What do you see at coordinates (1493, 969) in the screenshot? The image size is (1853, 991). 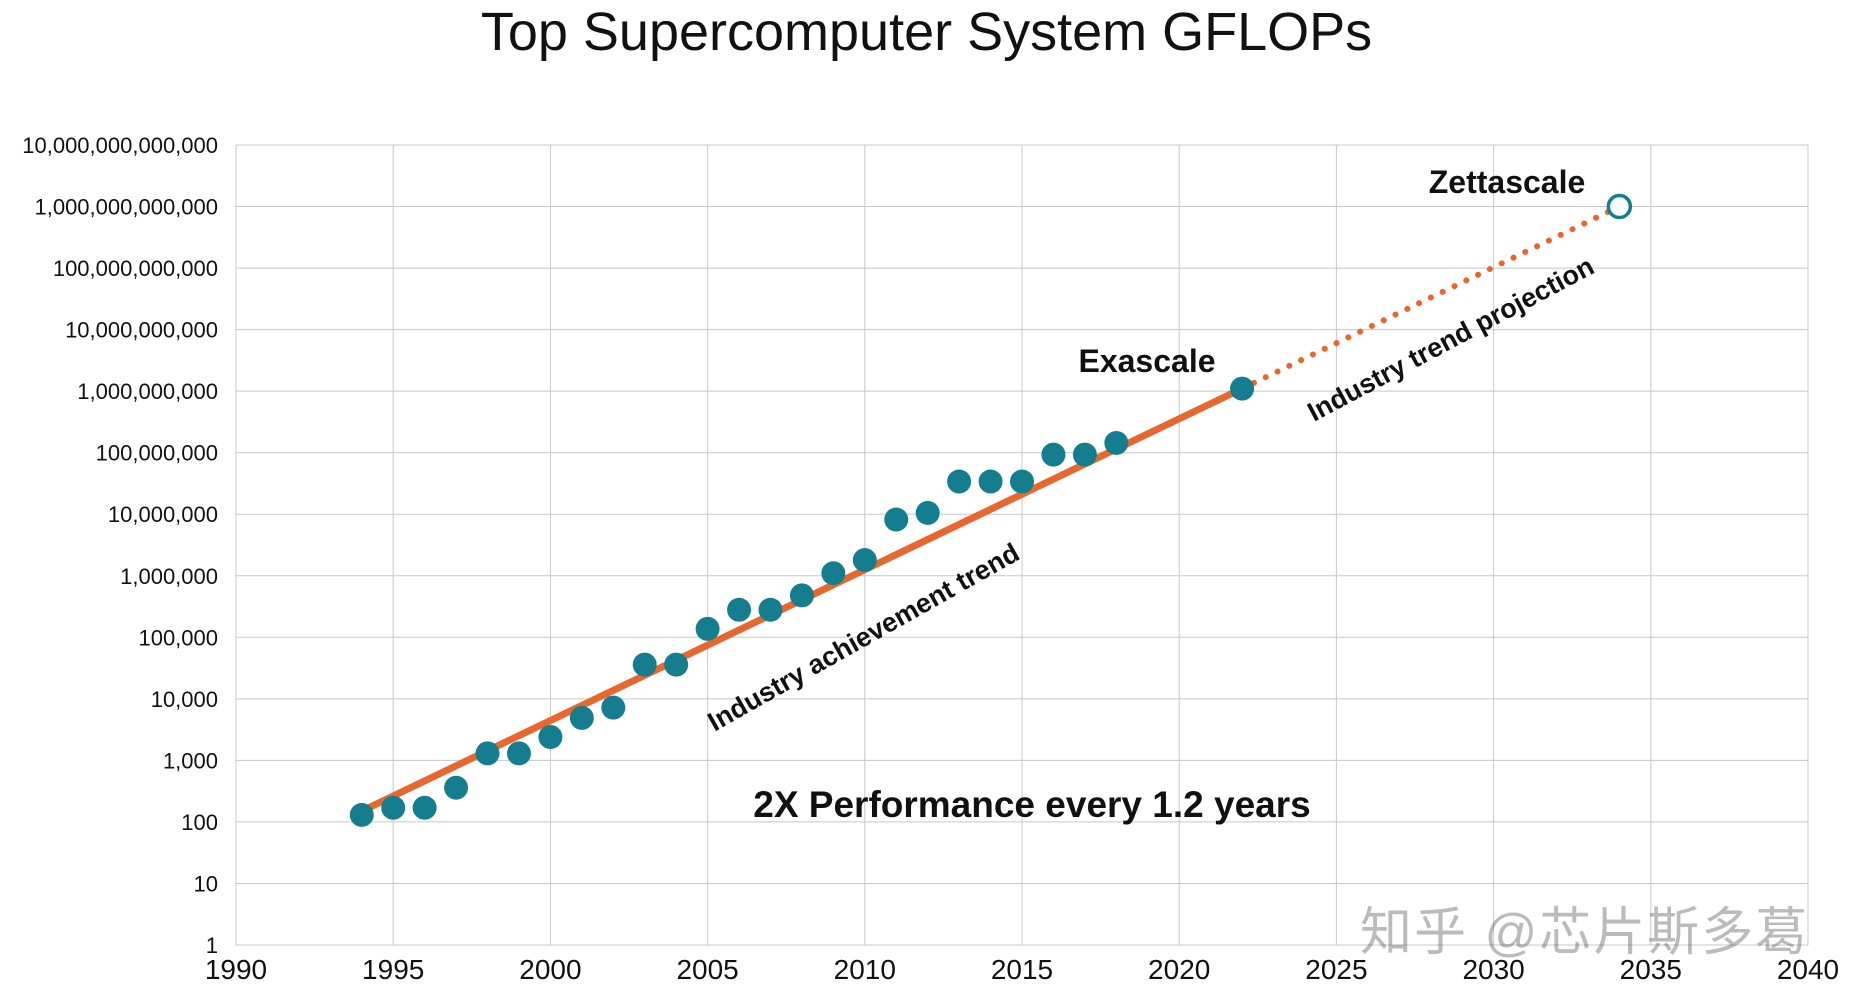 I see `x-tick-label: 2030` at bounding box center [1493, 969].